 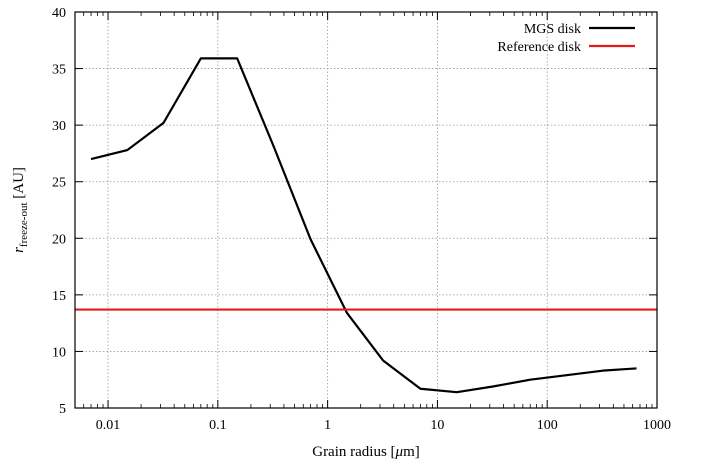 What do you see at coordinates (437, 425) in the screenshot?
I see `x-tick-label: 10` at bounding box center [437, 425].